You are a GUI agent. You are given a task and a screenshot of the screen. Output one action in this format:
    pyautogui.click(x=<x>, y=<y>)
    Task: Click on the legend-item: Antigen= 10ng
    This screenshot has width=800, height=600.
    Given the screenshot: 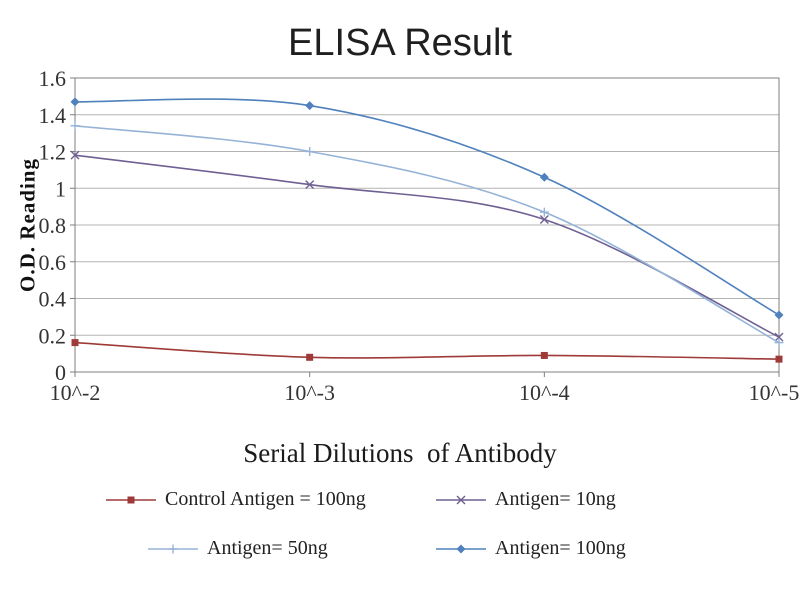 What is the action you would take?
    pyautogui.click(x=570, y=499)
    